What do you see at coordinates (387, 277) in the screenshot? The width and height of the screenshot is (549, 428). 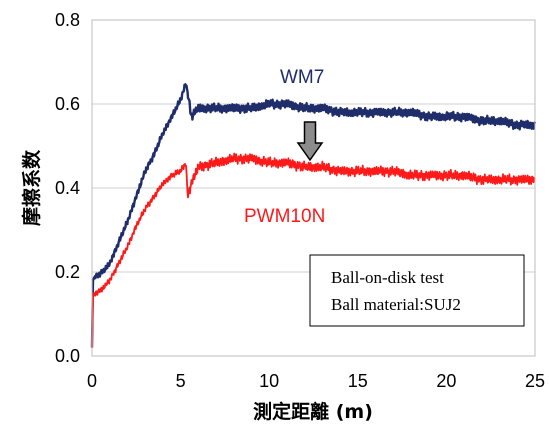 I see `note-line-1: Ball-on-disk test` at bounding box center [387, 277].